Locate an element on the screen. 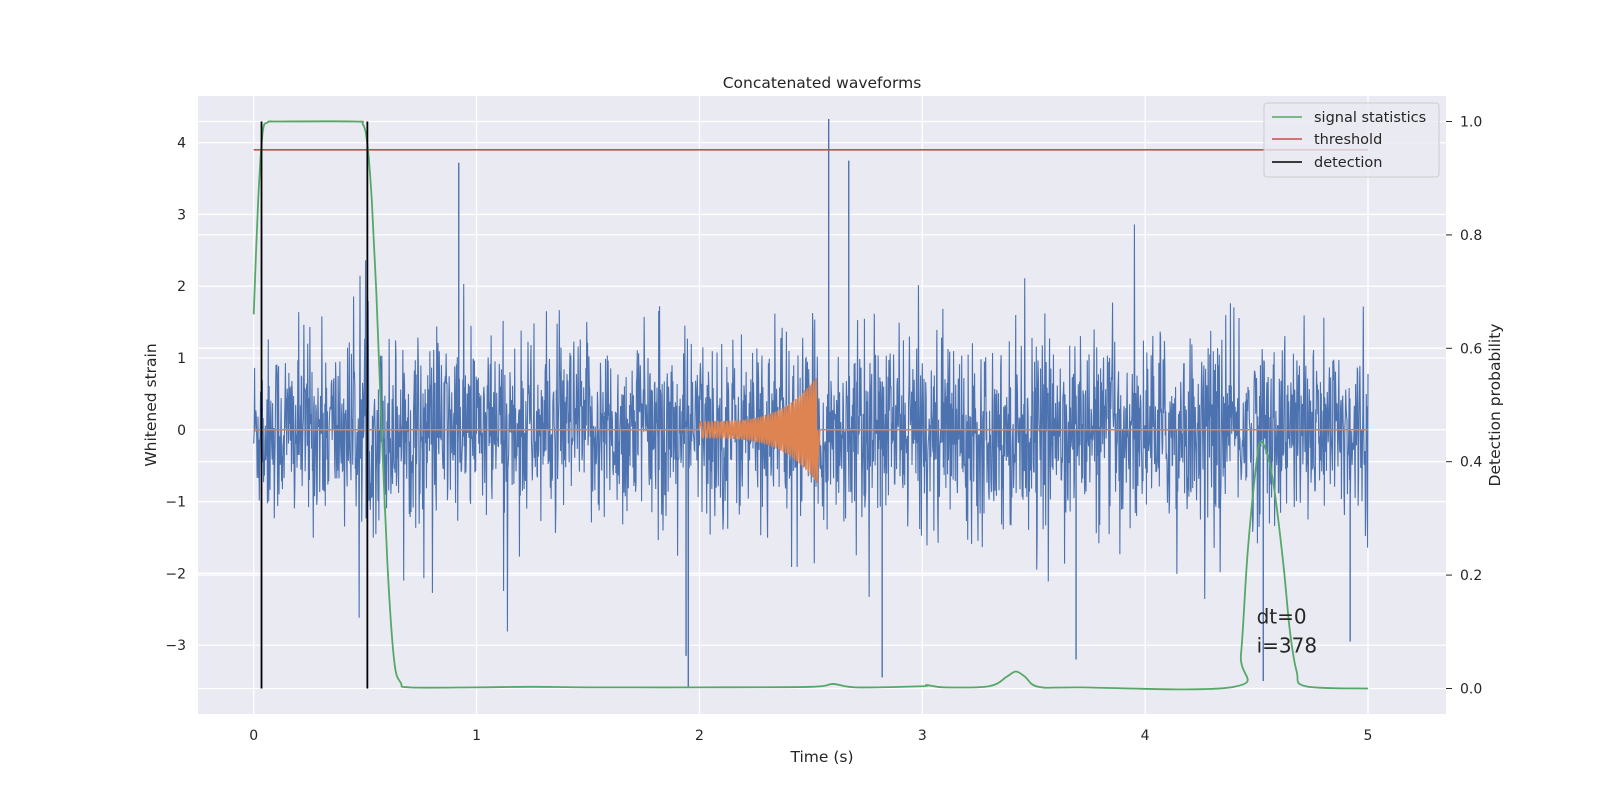  x-tick-label: 4 is located at coordinates (1145, 736).